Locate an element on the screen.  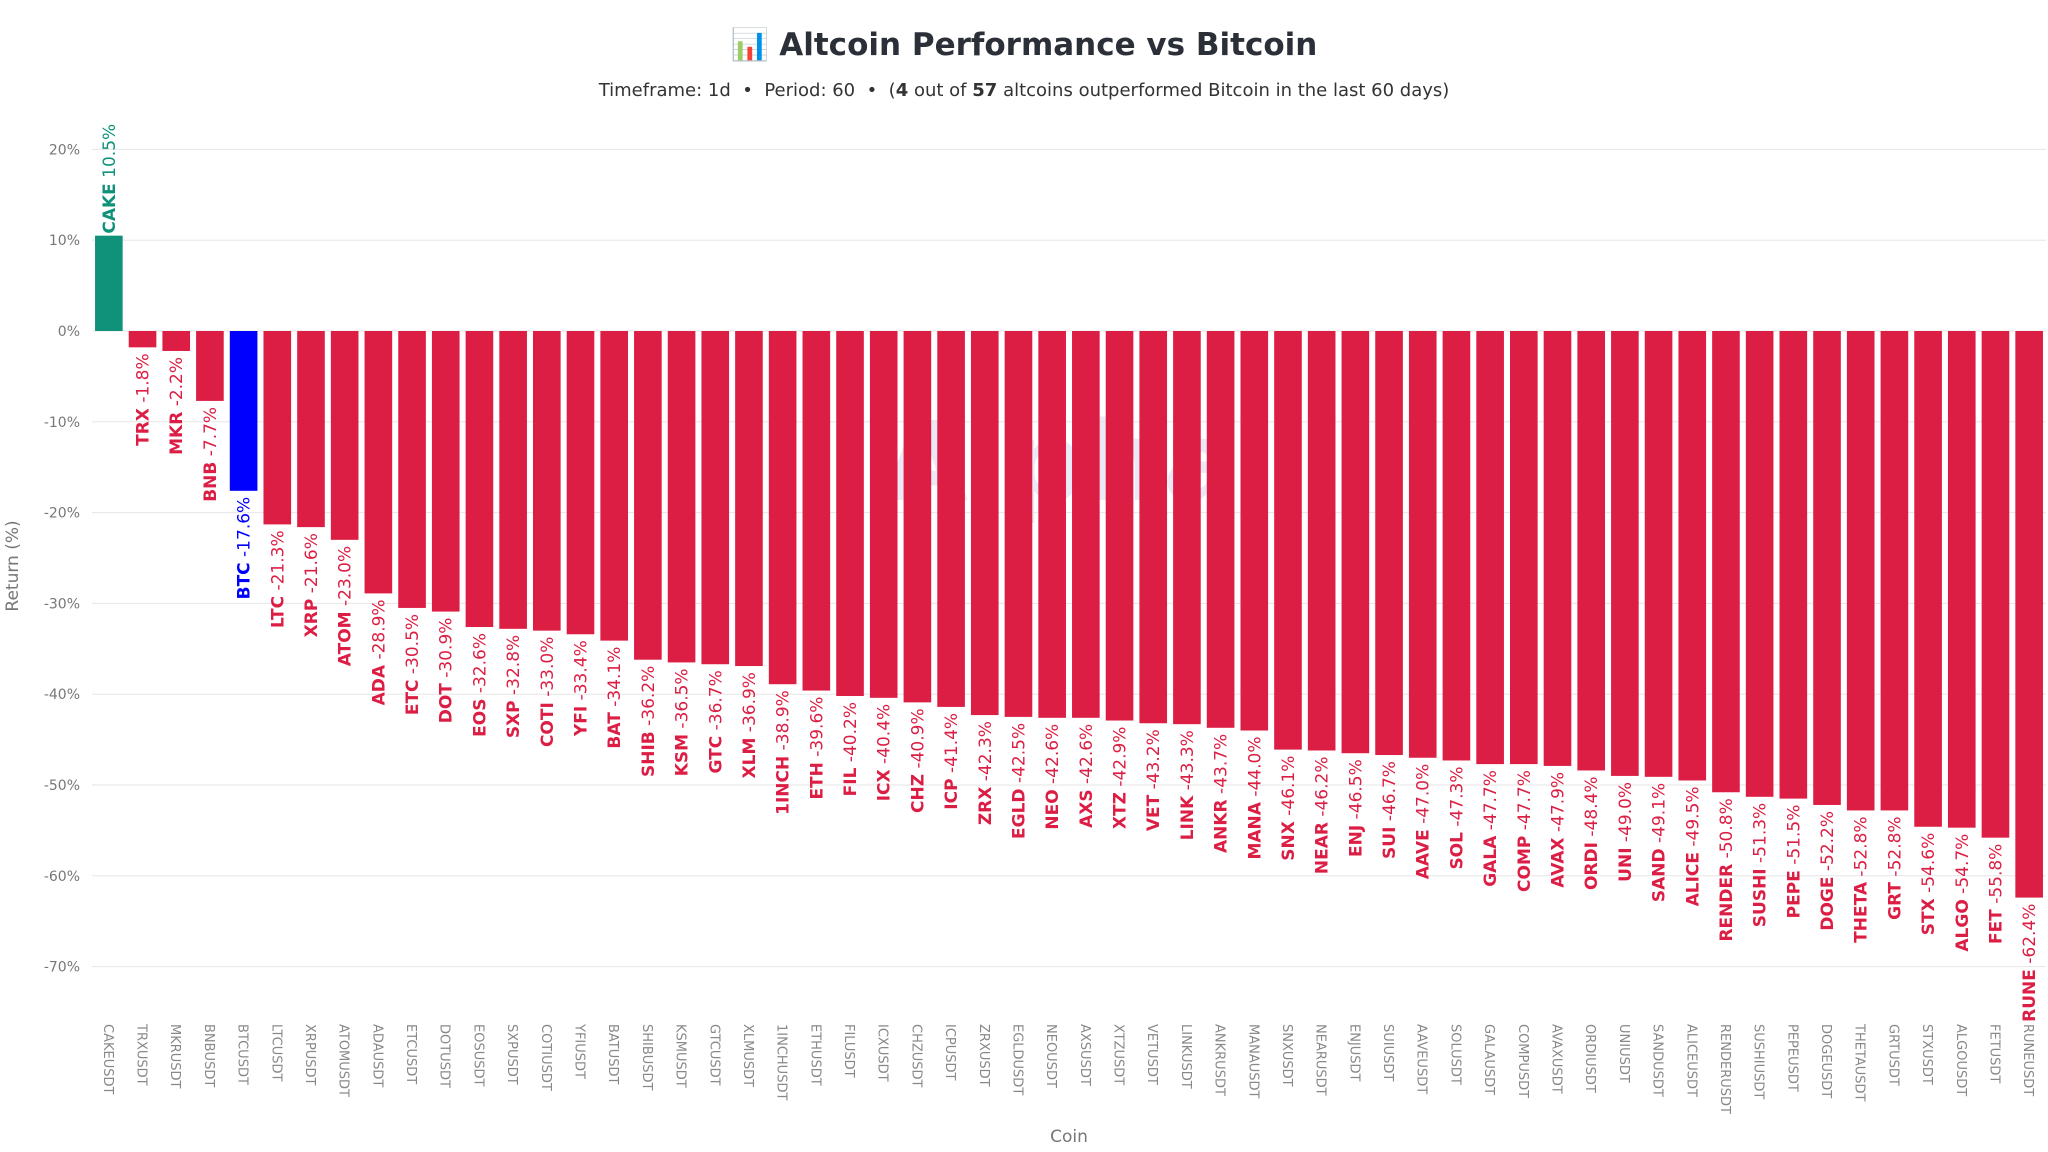
bar-symbol: LINK is located at coordinates (1188, 817).